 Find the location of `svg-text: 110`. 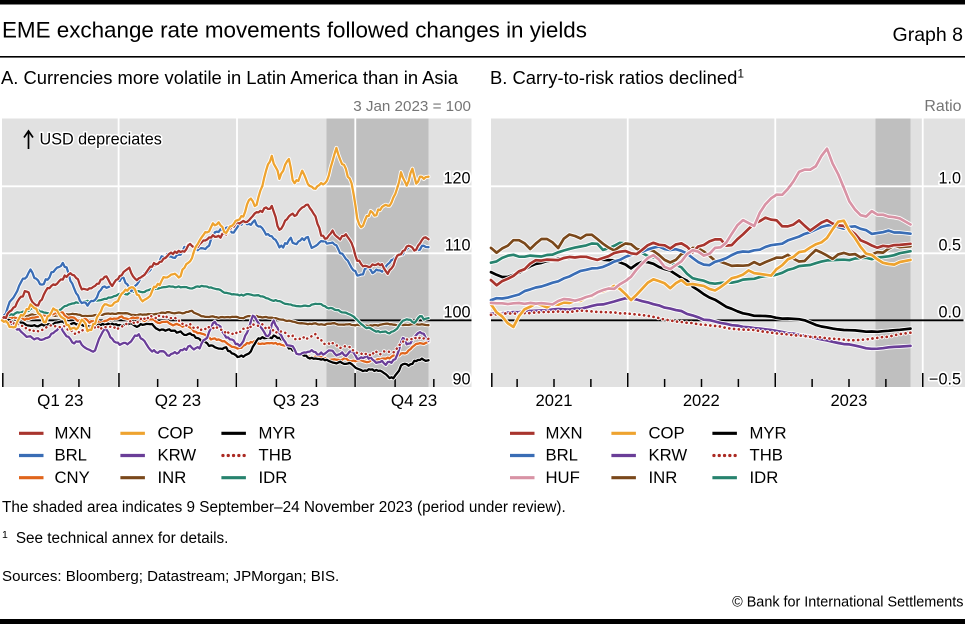

svg-text: 110 is located at coordinates (458, 246).